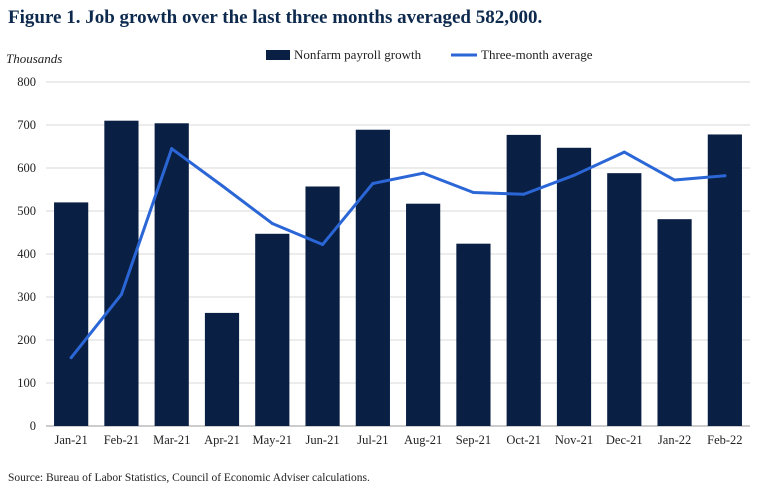  I want to click on y-tick-label: 700, so click(26, 125).